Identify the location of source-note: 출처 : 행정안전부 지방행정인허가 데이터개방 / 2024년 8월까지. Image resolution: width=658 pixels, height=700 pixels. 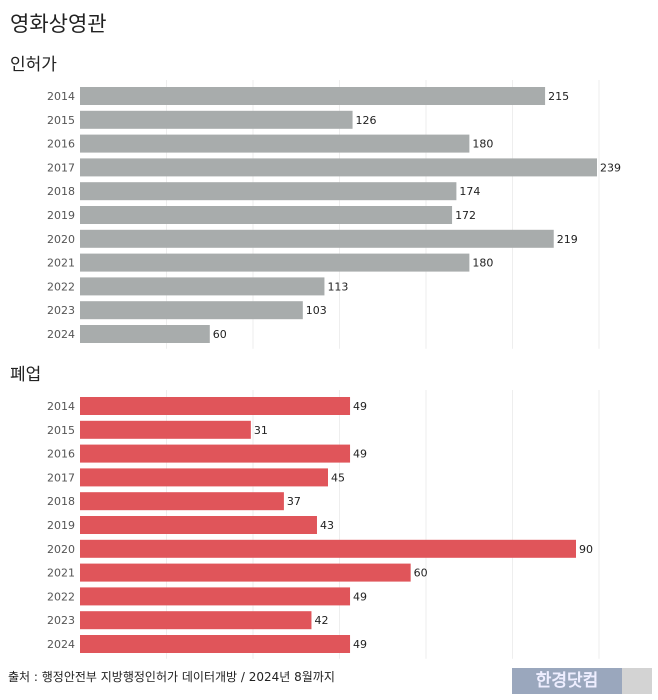
(171, 677).